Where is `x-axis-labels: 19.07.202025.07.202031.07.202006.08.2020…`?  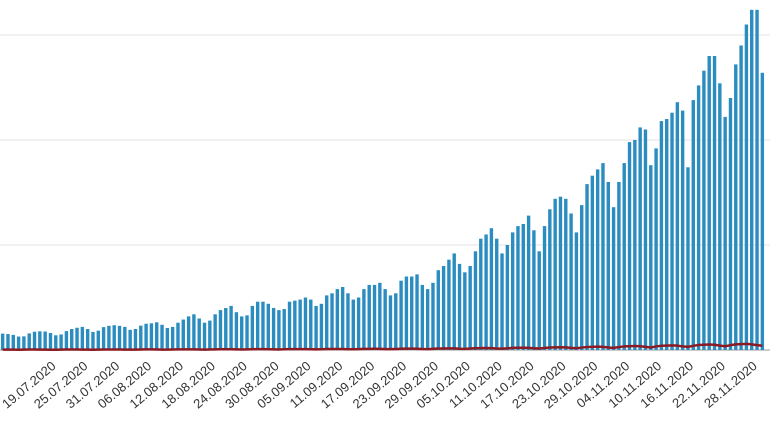
x-axis-labels: 19.07.202025.07.202031.07.202006.08.2020… is located at coordinates (380, 384).